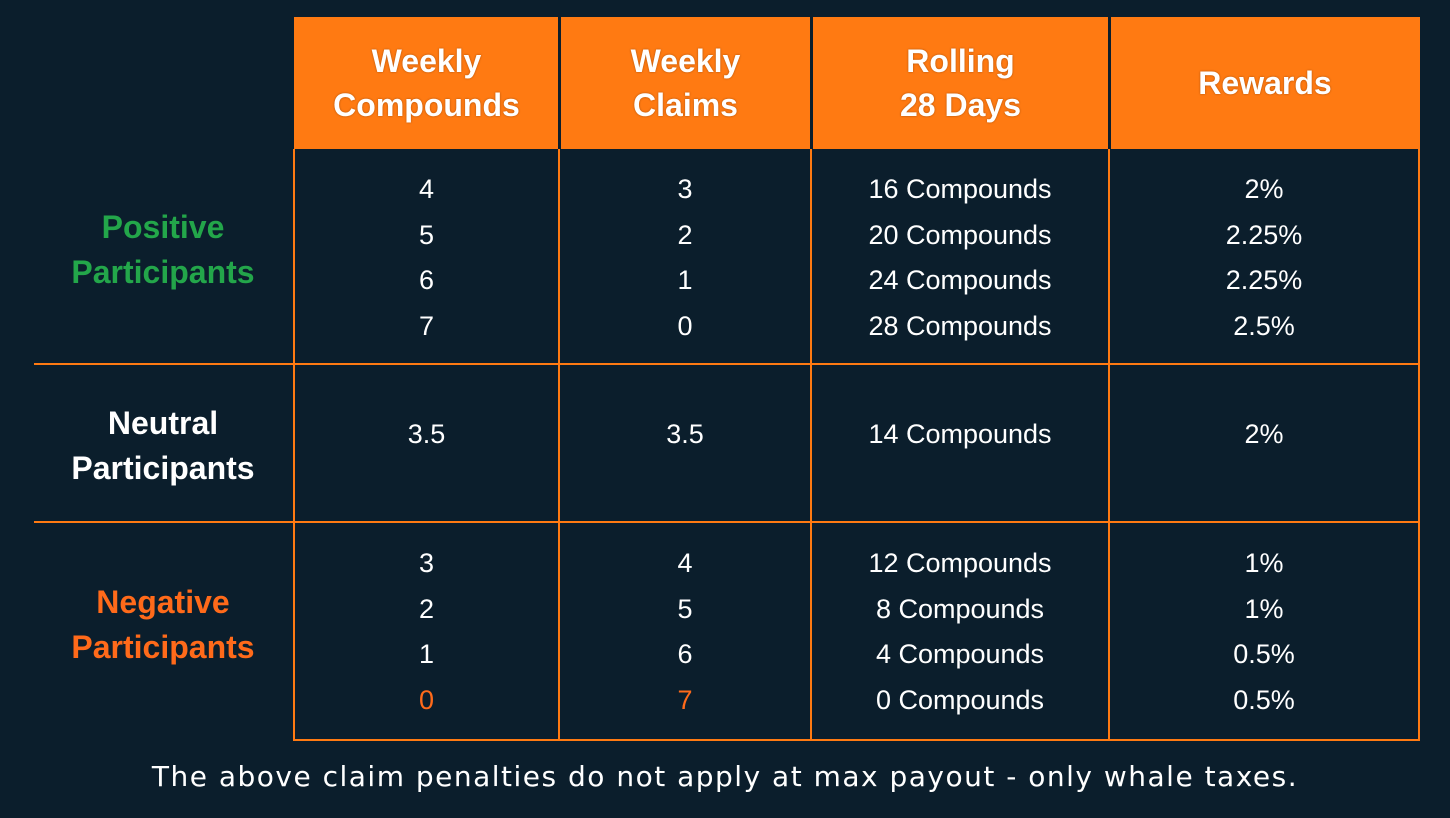 Image resolution: width=1450 pixels, height=818 pixels. I want to click on header-rolling-28-days: Rolling 28 Days, so click(960, 83).